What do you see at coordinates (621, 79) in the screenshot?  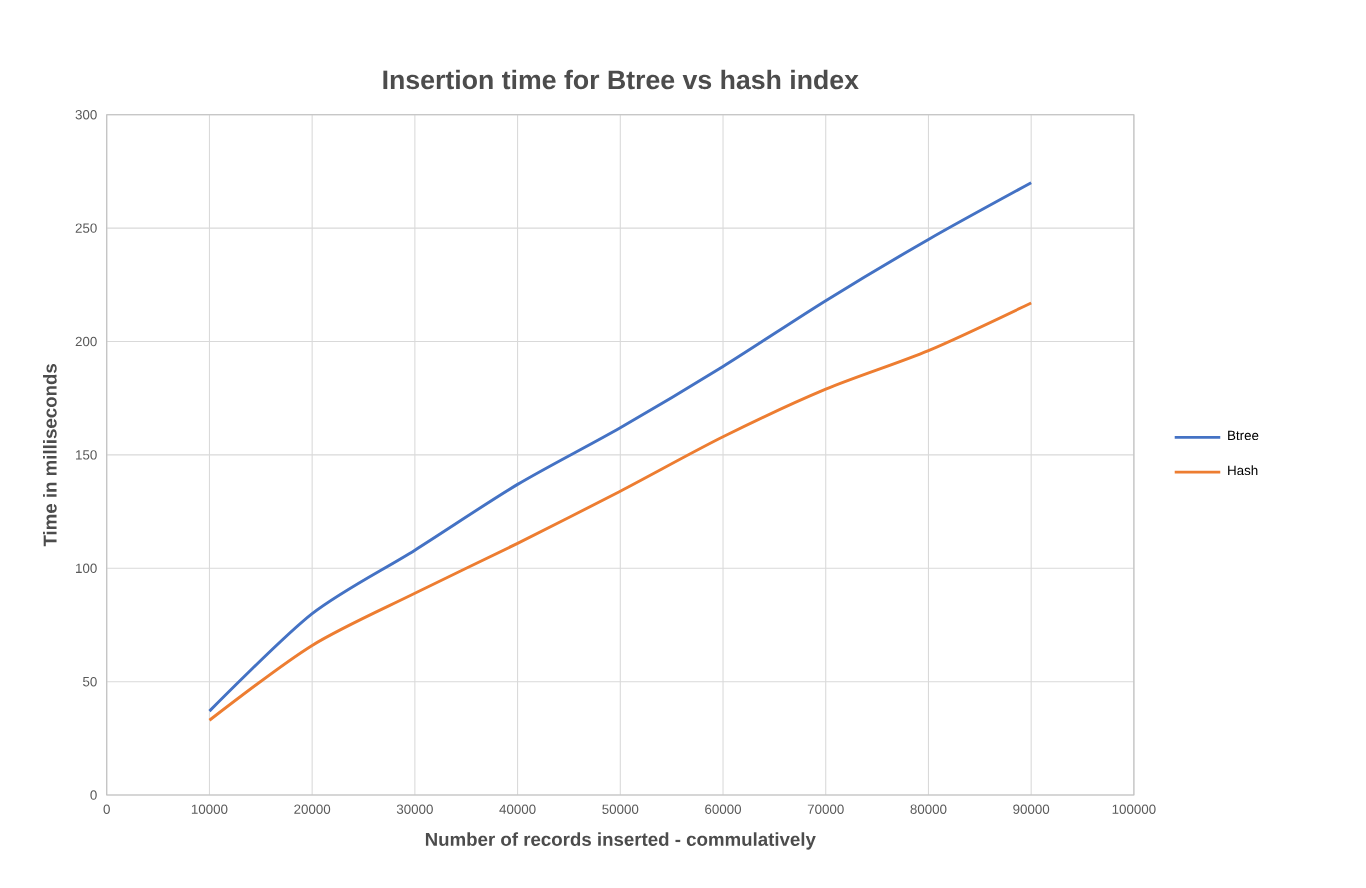 I see `chart-title: Insertion time for Btree vs hash index` at bounding box center [621, 79].